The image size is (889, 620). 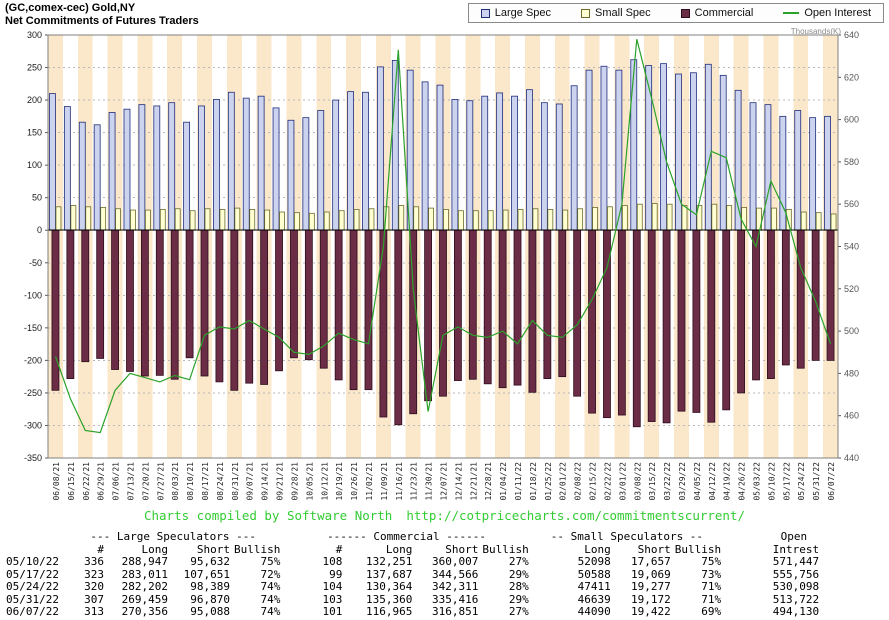 I want to click on cell-ss-short: 19,172, so click(x=650, y=599).